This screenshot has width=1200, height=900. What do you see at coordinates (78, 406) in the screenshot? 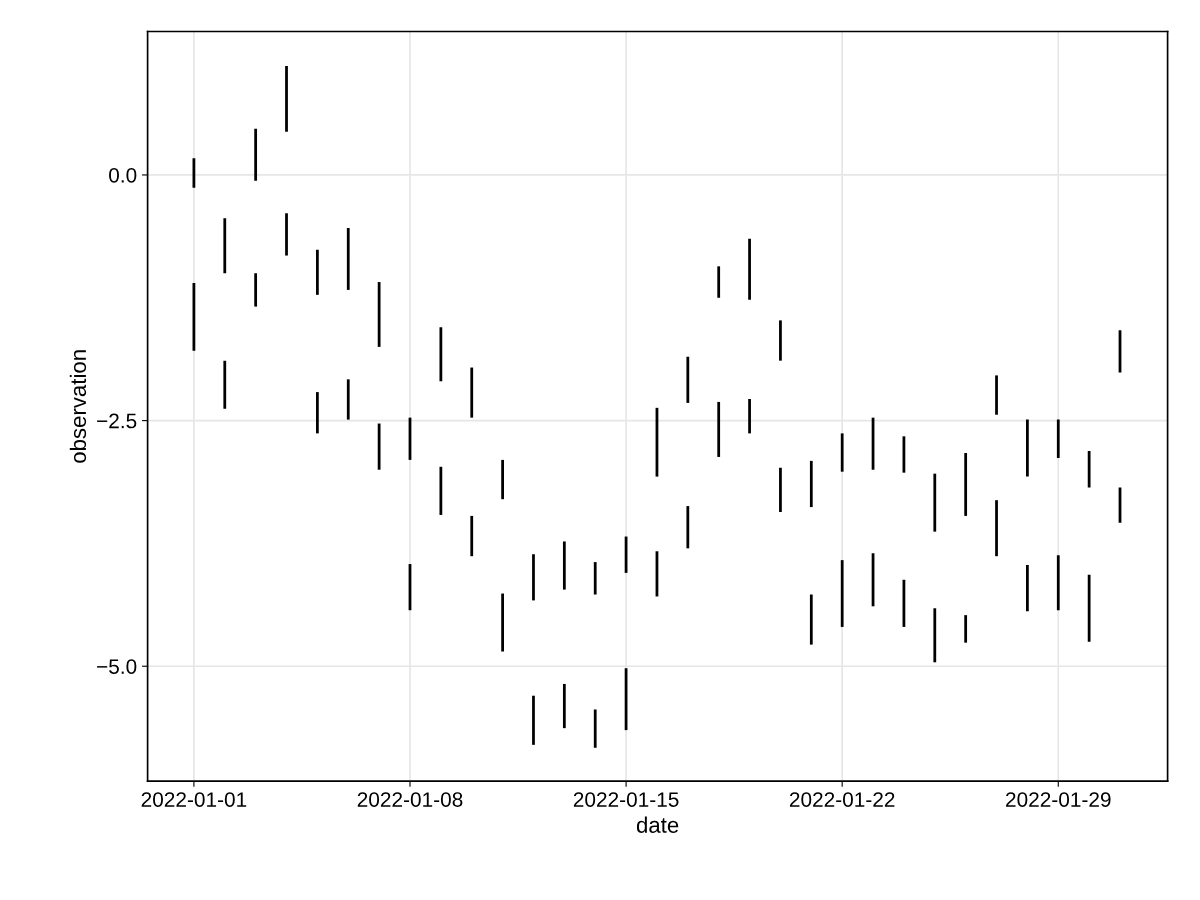
I see `y-axis-title: observation` at bounding box center [78, 406].